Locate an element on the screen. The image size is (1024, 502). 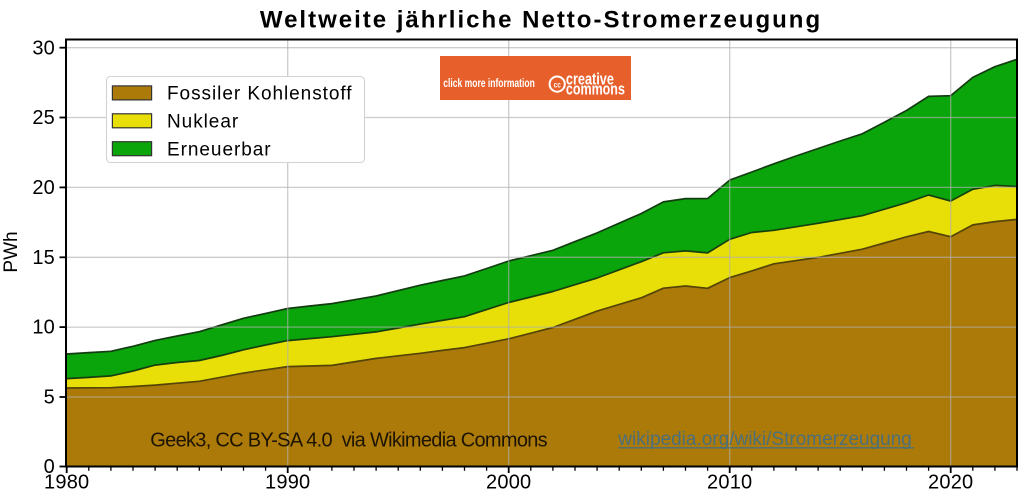
svg-text: cc is located at coordinates (557, 84).